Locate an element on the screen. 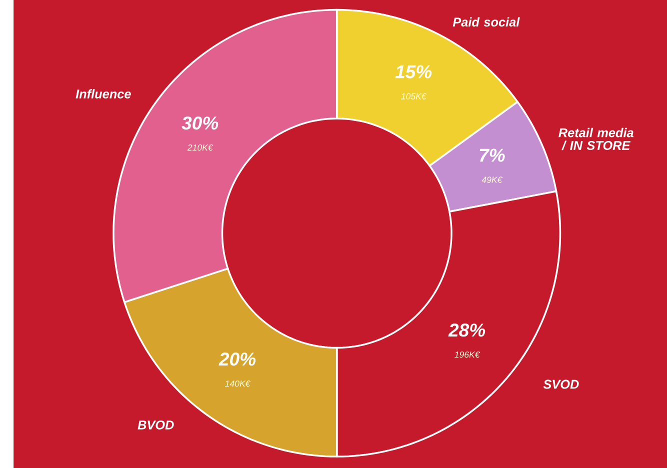  data-label: 15% is located at coordinates (413, 71).